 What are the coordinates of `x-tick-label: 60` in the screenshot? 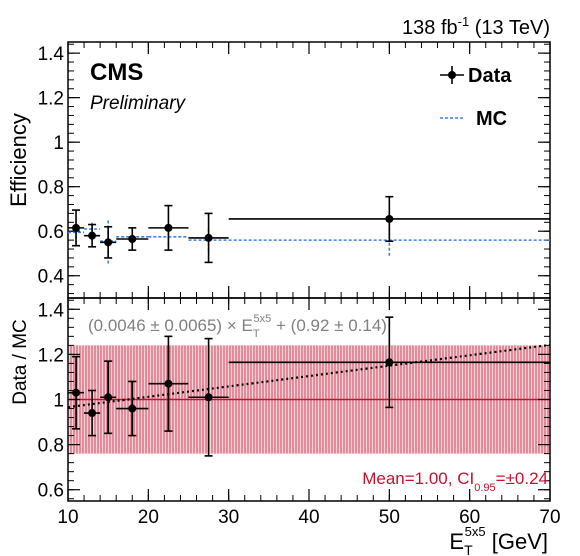 It's located at (469, 517).